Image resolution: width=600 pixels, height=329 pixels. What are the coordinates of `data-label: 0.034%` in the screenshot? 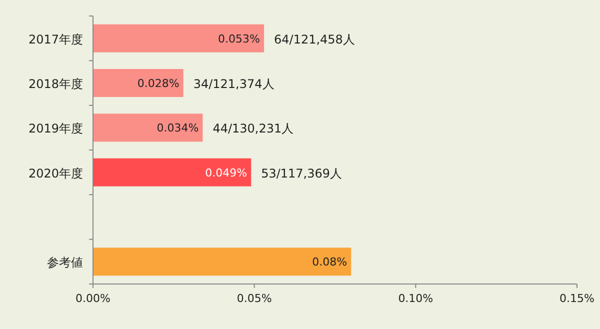 It's located at (177, 128).